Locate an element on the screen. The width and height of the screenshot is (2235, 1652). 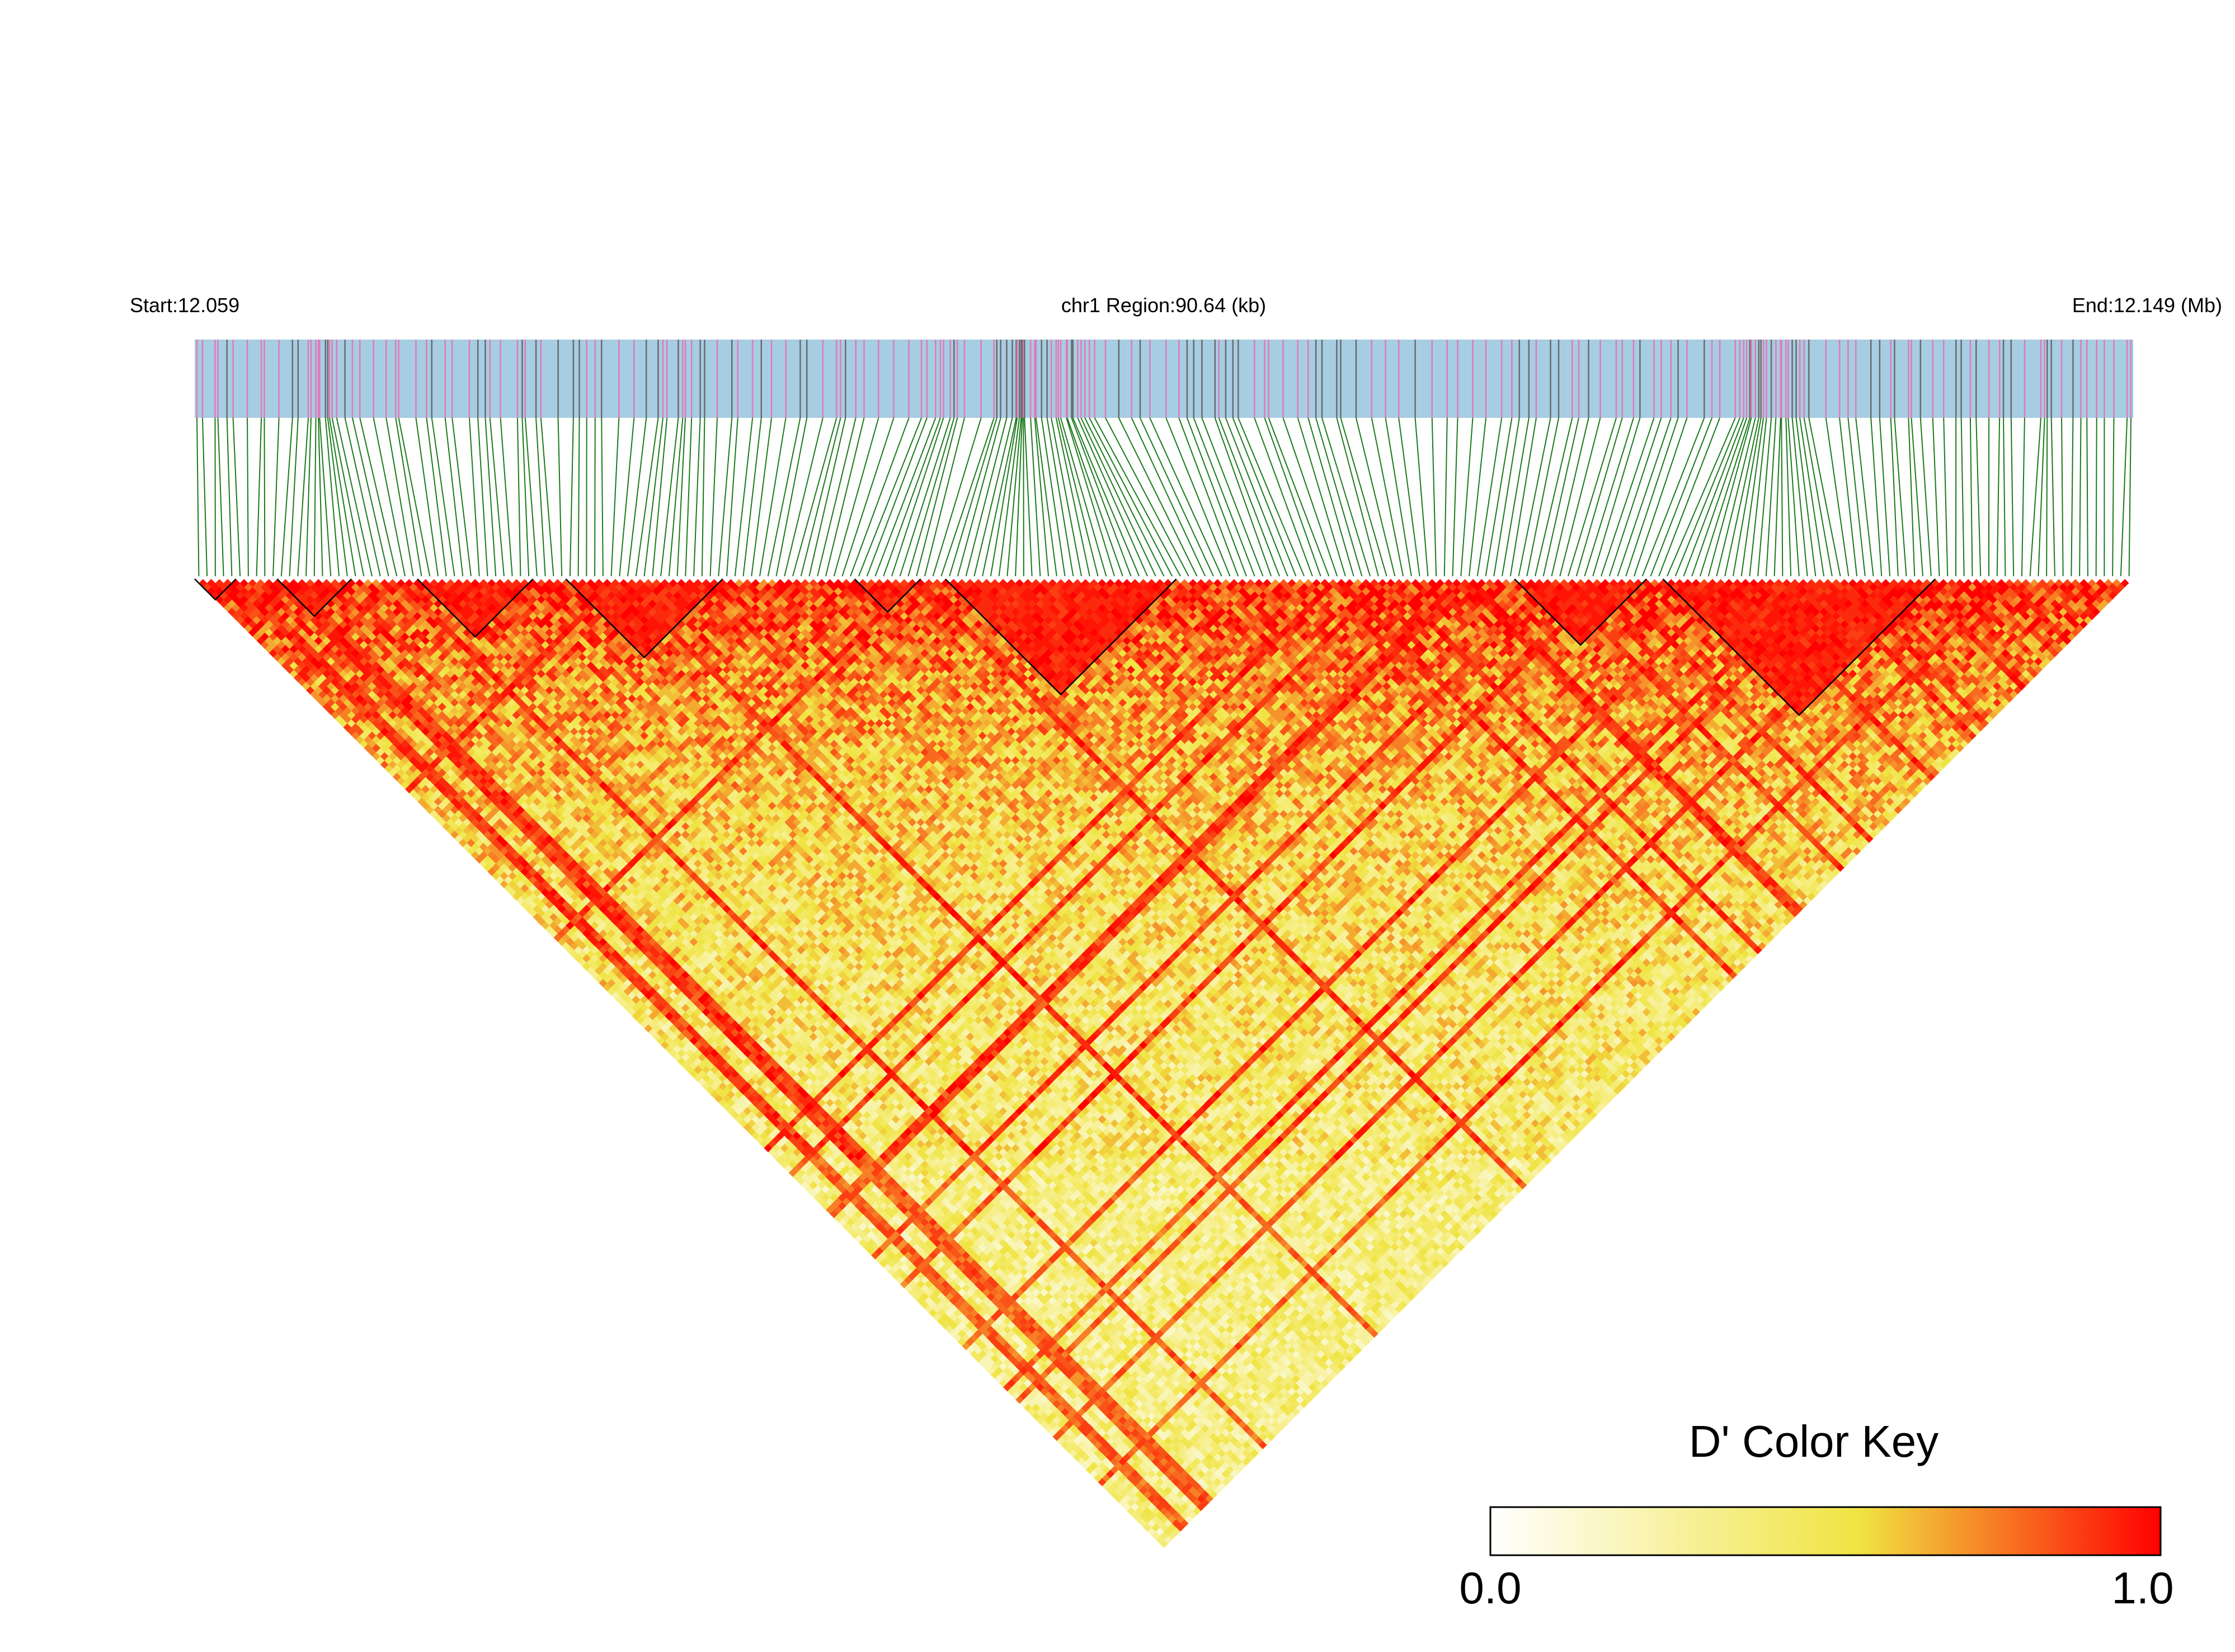
color-key-max: 1.0 is located at coordinates (2142, 1588).